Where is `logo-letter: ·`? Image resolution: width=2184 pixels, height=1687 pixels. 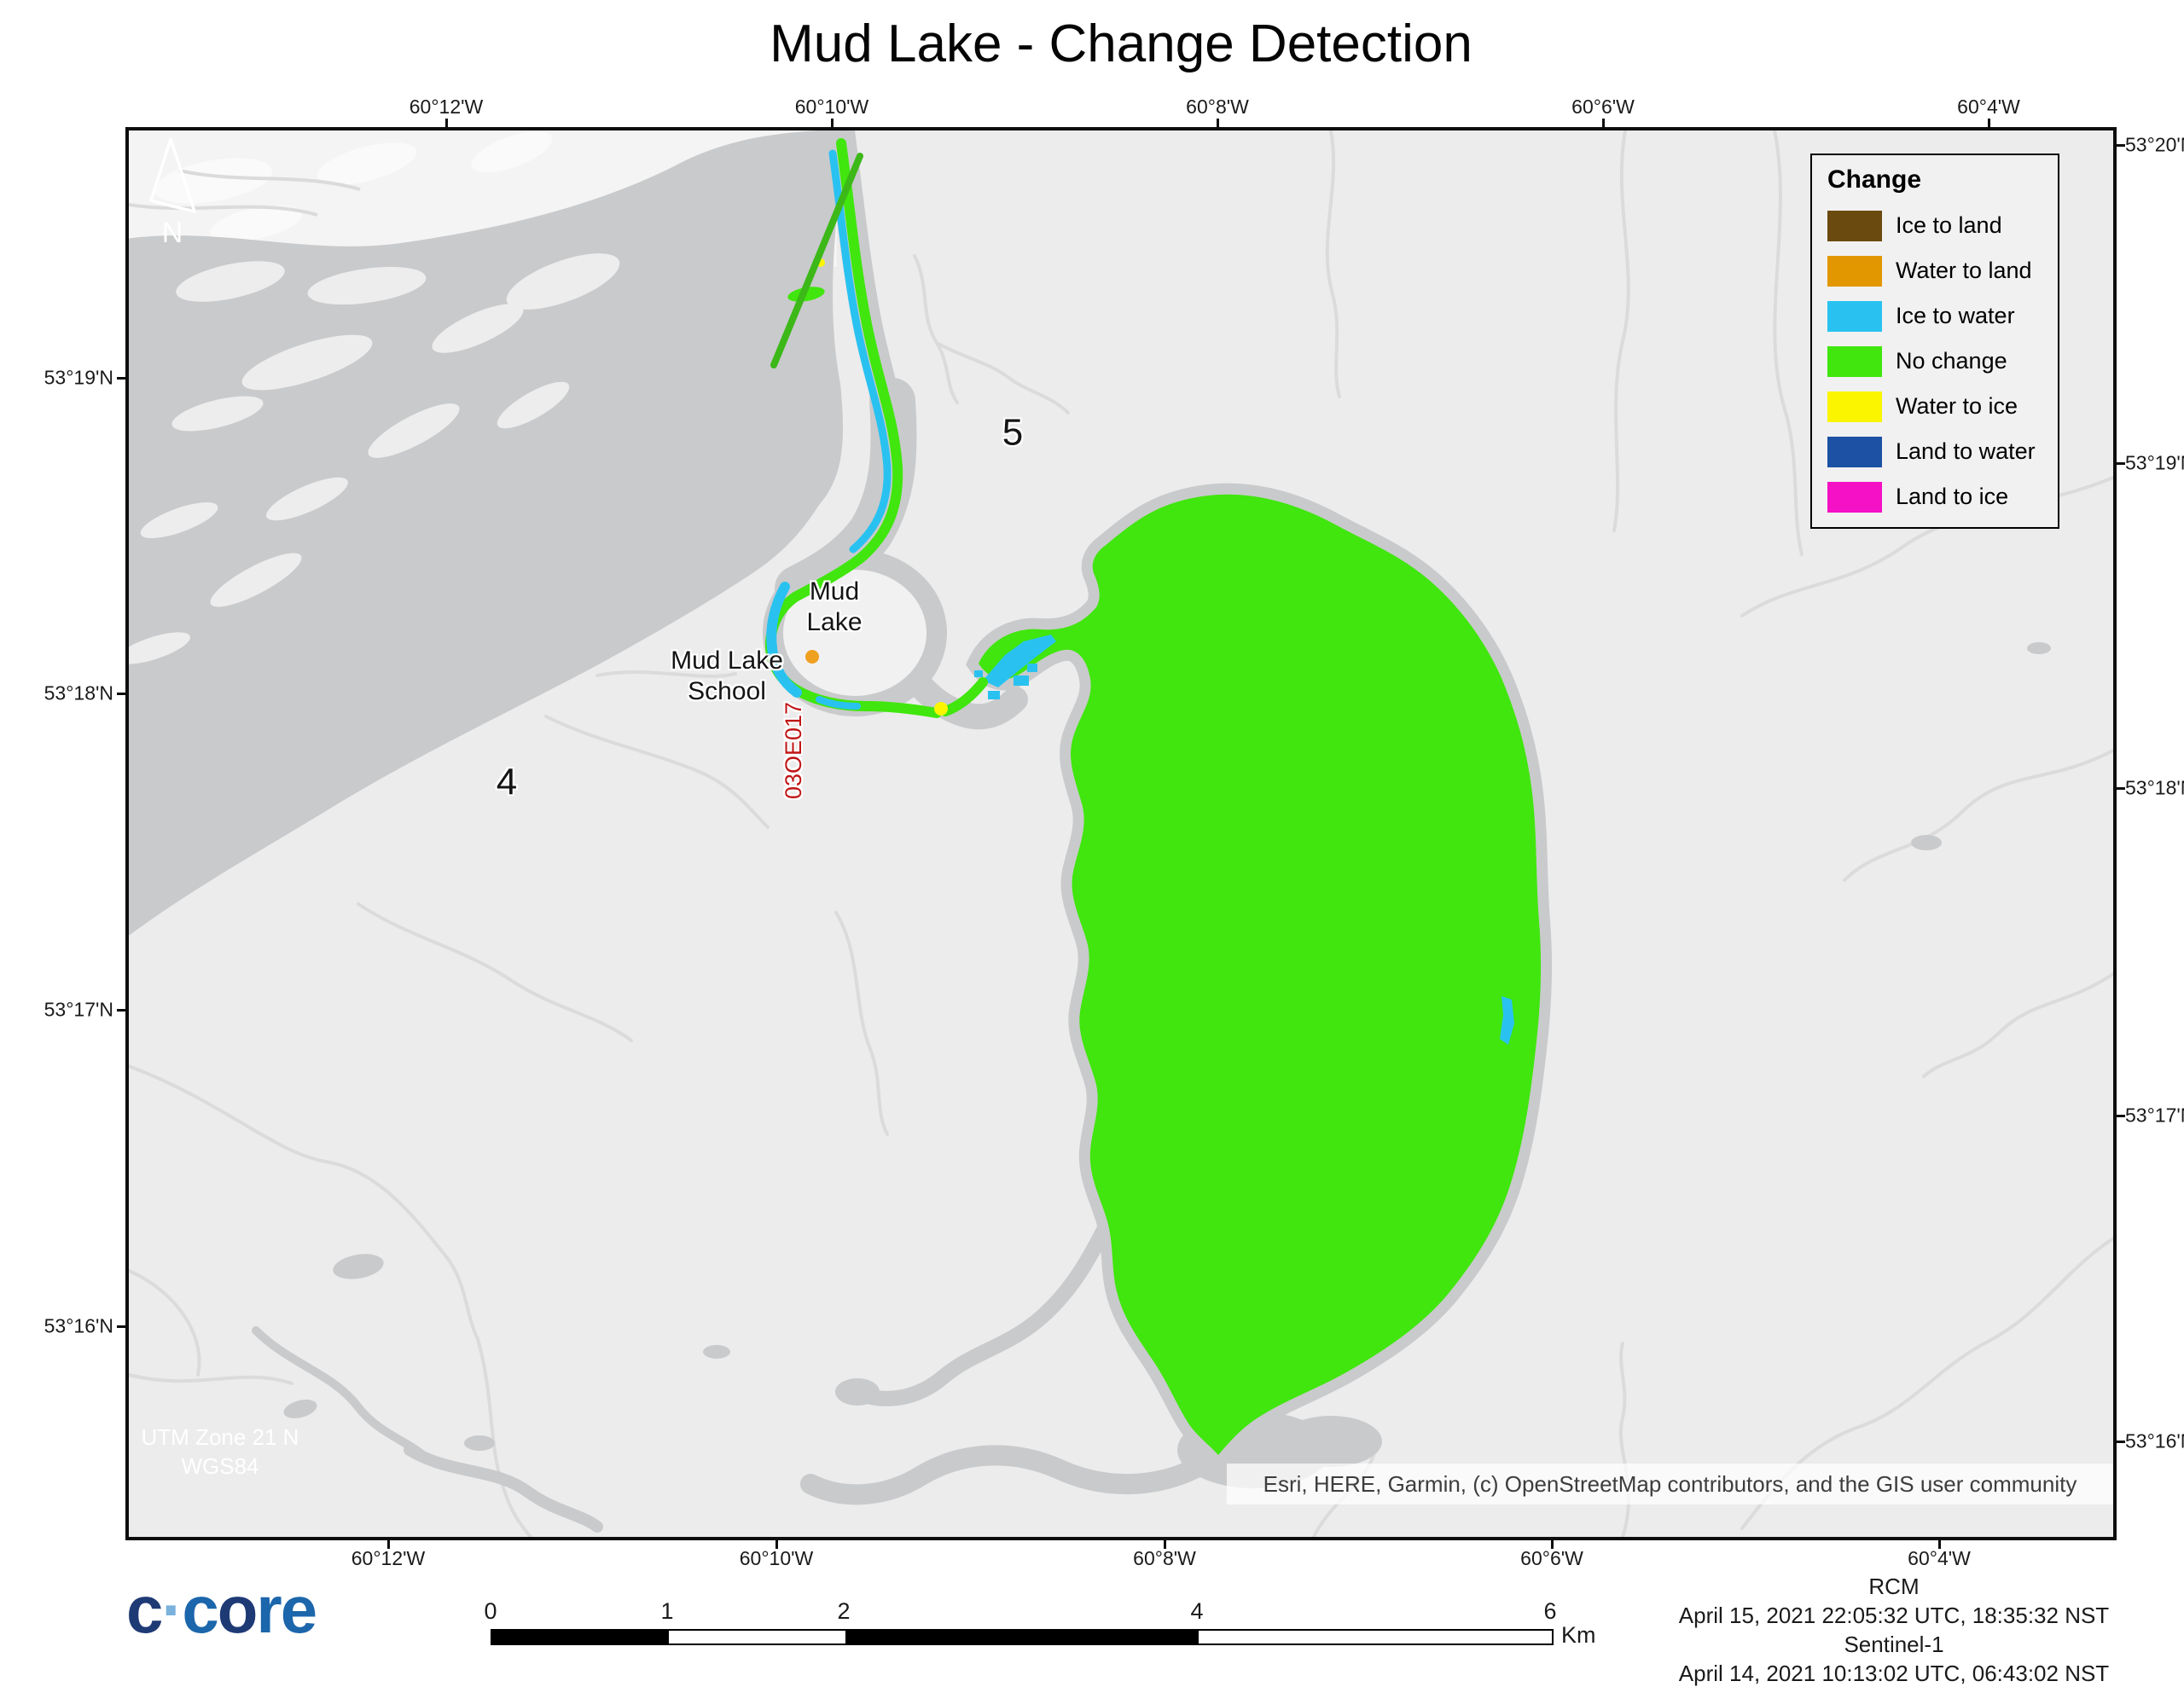 logo-letter: · is located at coordinates (172, 1609).